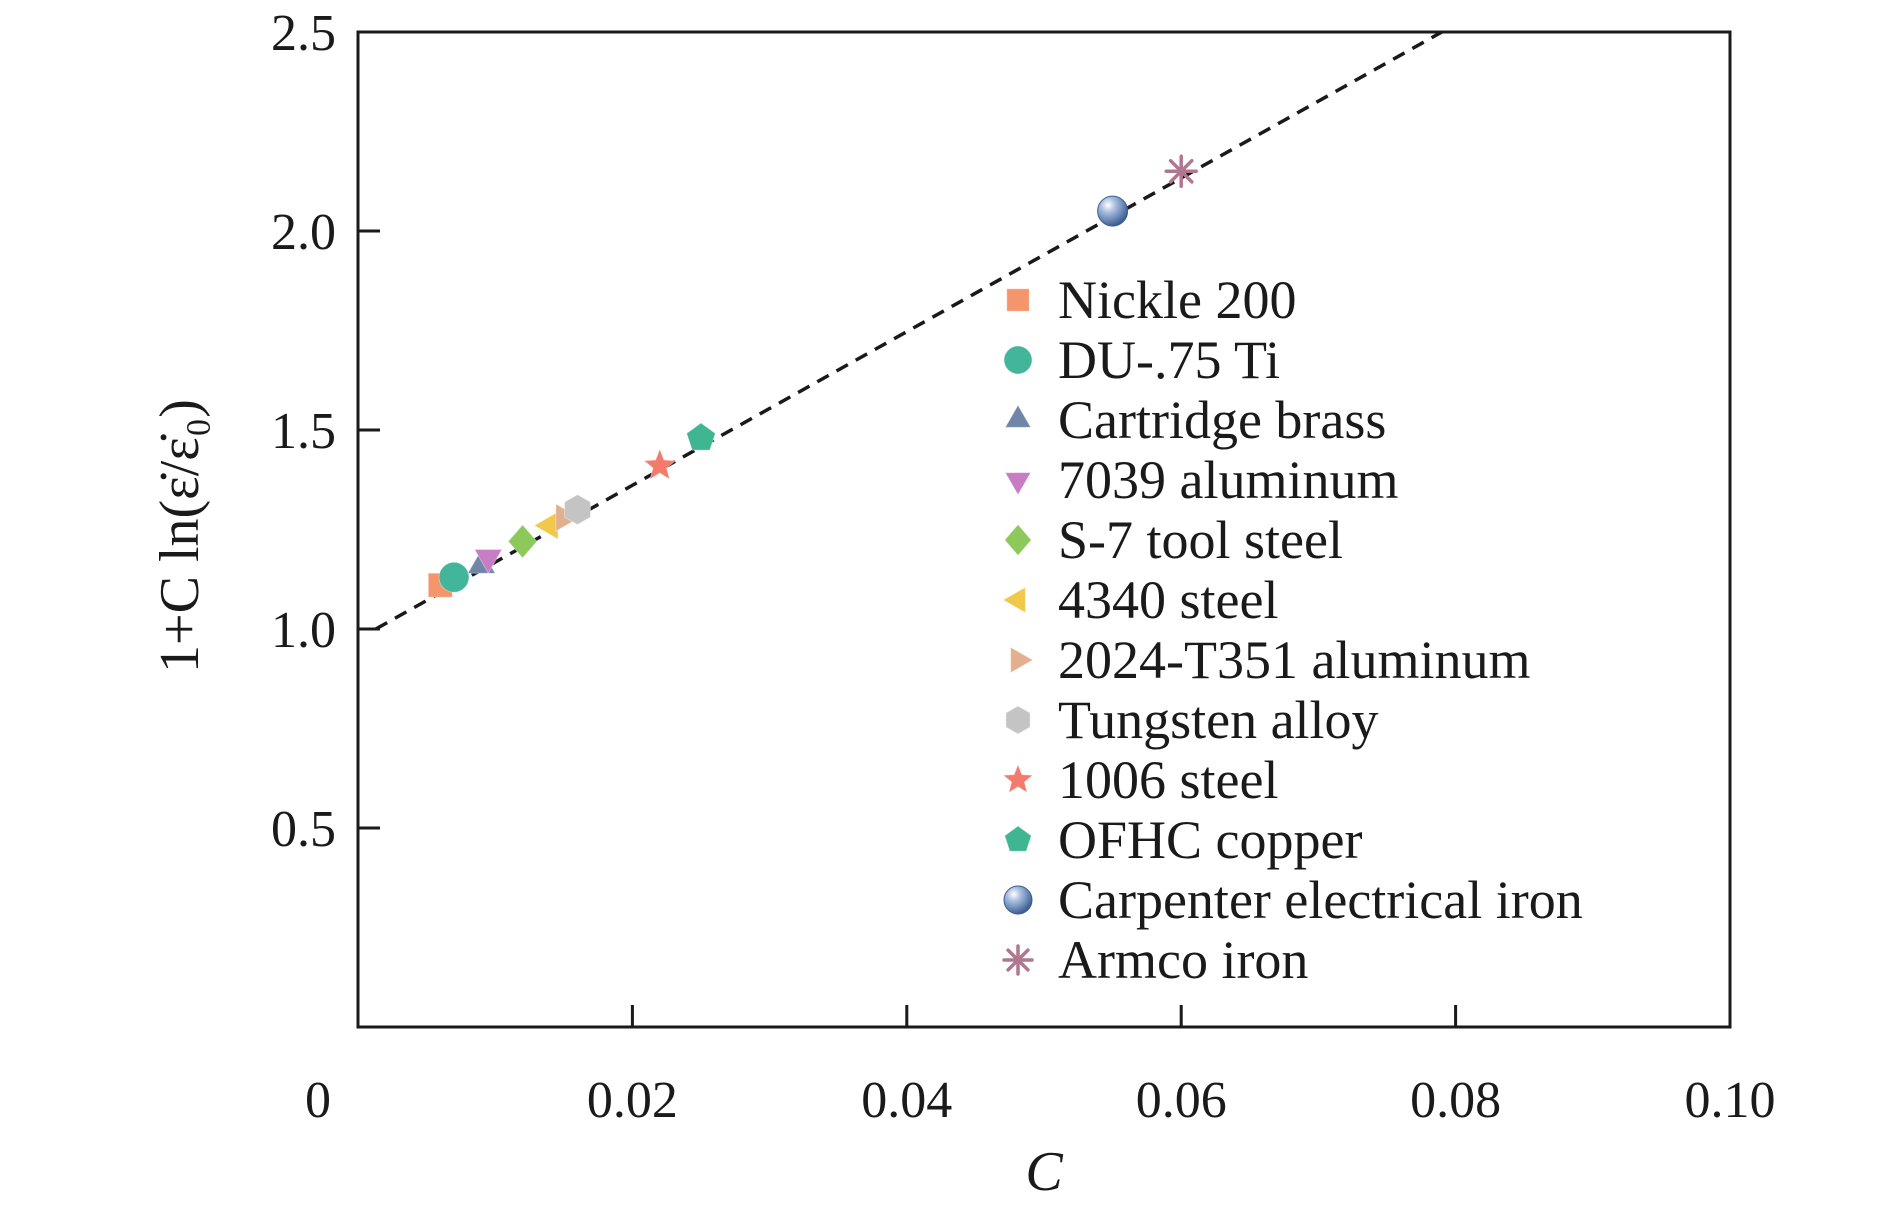 This screenshot has height=1209, width=1890. I want to click on y-tick-label: 2.0, so click(303, 232).